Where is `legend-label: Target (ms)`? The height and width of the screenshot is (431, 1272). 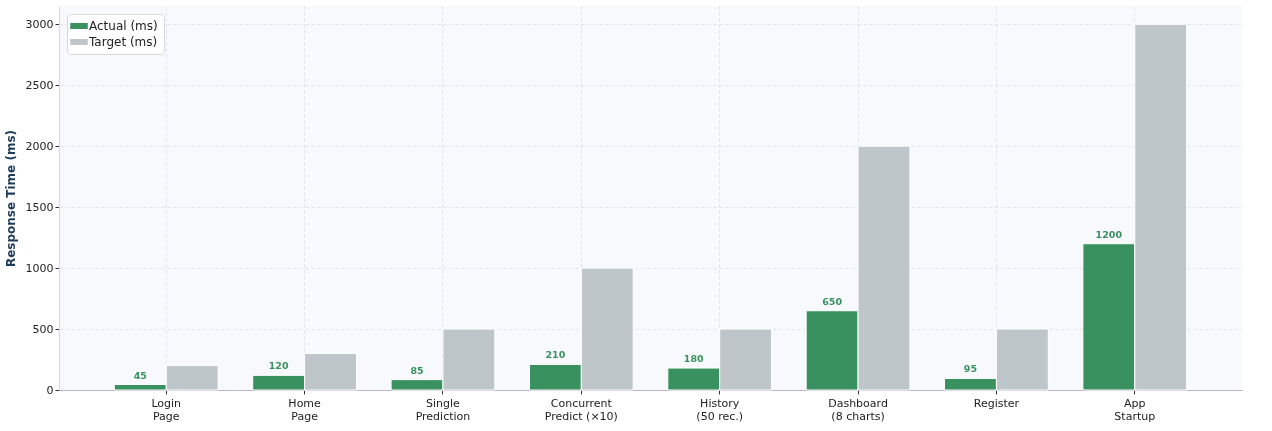 legend-label: Target (ms) is located at coordinates (123, 42).